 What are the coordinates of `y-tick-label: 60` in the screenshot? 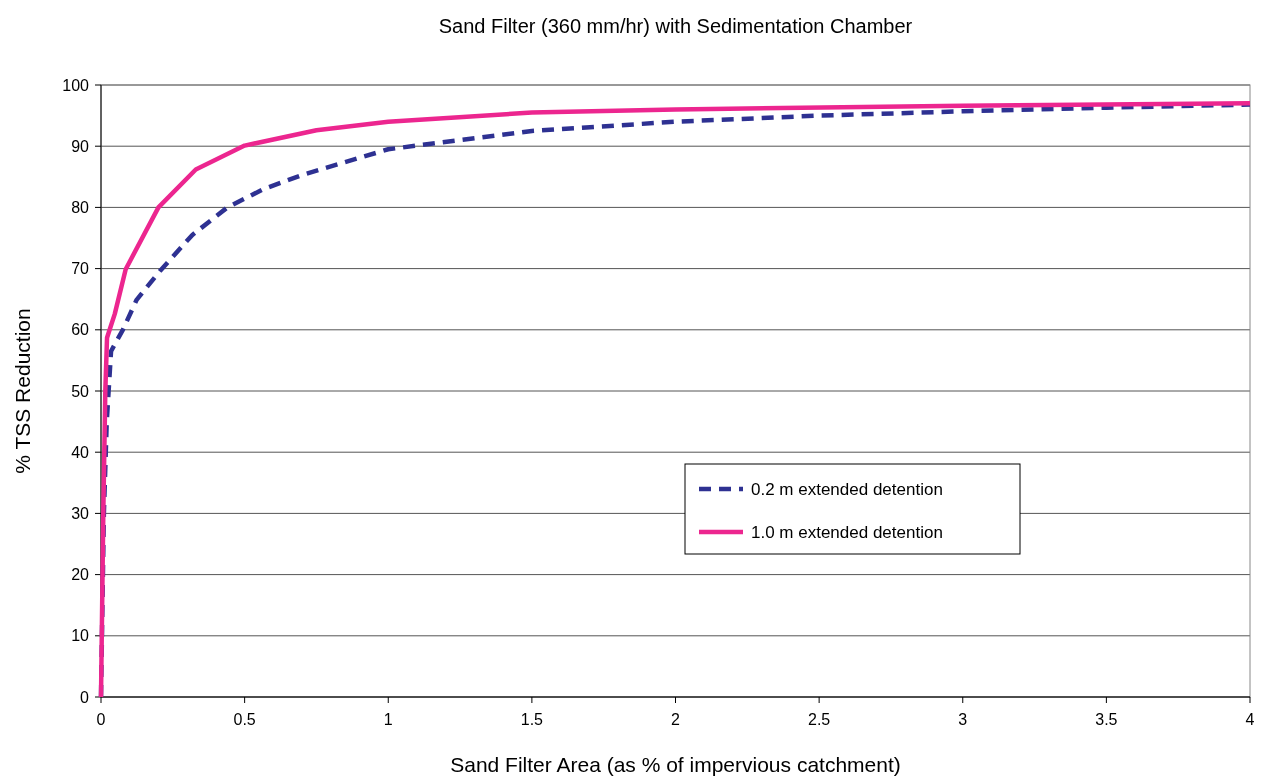 It's located at (80, 330).